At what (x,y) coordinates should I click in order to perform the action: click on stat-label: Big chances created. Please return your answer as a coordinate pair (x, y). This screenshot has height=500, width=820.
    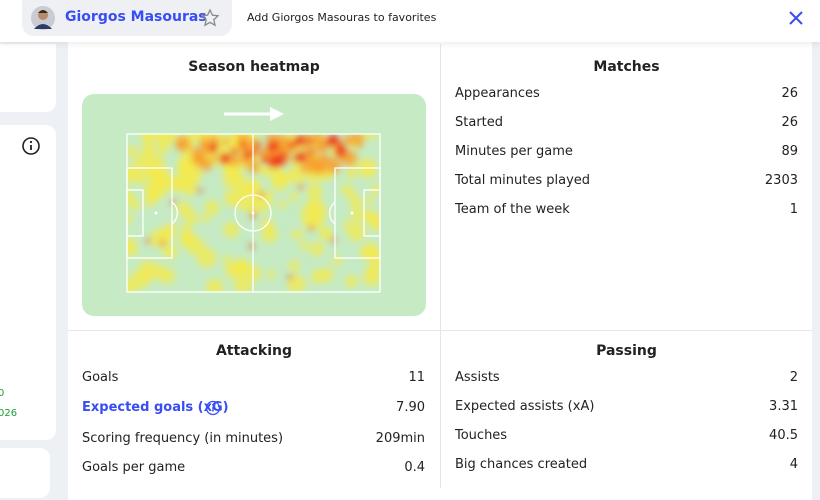
    Looking at the image, I should click on (521, 464).